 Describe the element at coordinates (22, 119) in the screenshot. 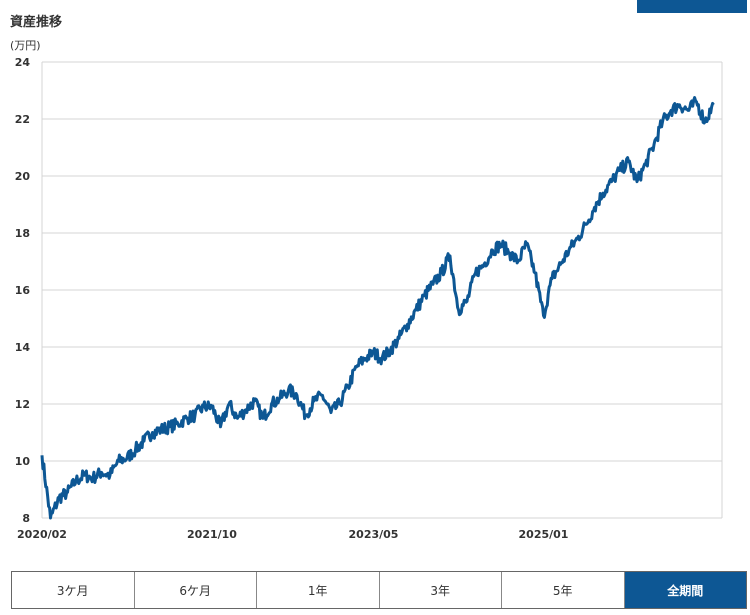

I see `y-tick-label: 22` at that location.